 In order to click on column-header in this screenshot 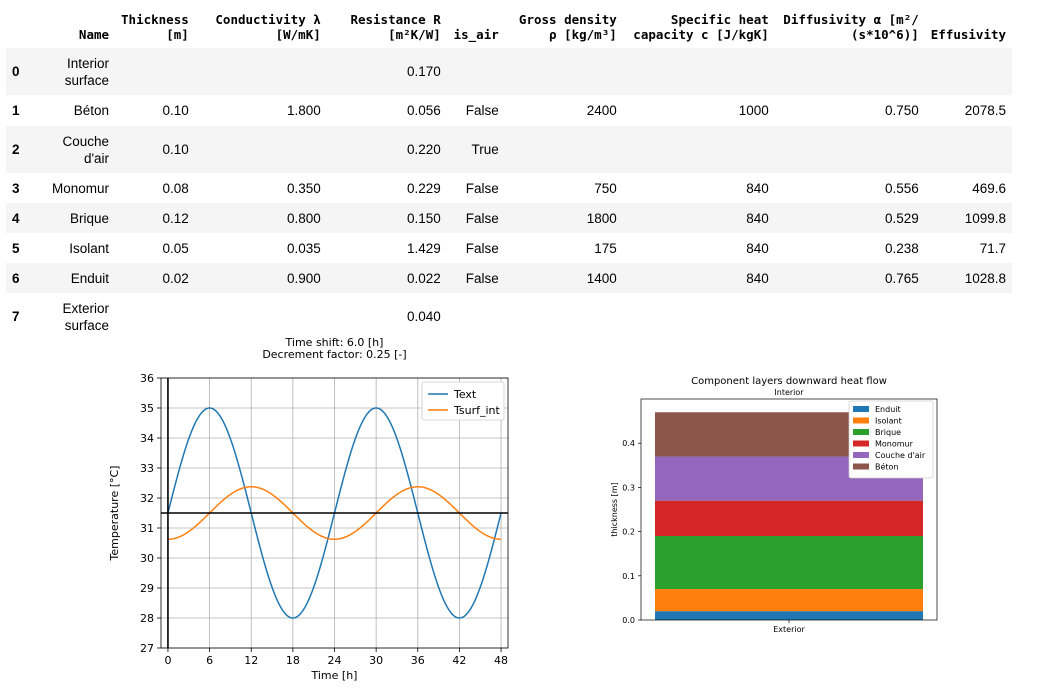, I will do `click(26, 25)`.